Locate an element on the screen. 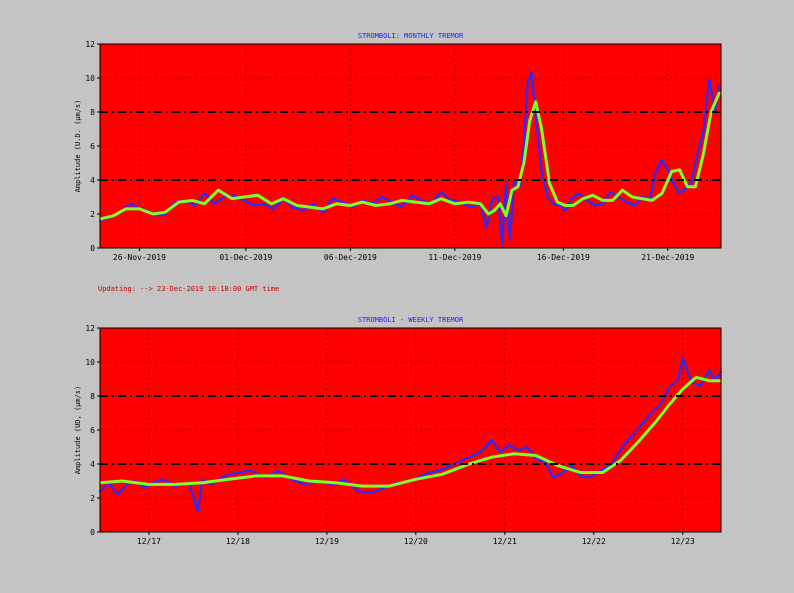 The image size is (794, 593). x-tick-label: 12/23 is located at coordinates (683, 541).